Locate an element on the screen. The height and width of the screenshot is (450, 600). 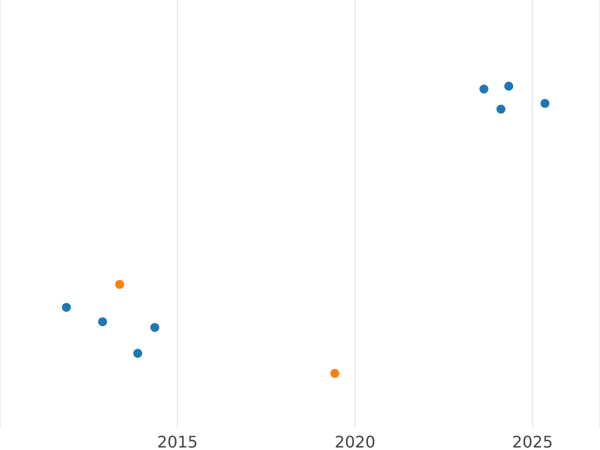
x-tick-label: 2020 is located at coordinates (355, 441).